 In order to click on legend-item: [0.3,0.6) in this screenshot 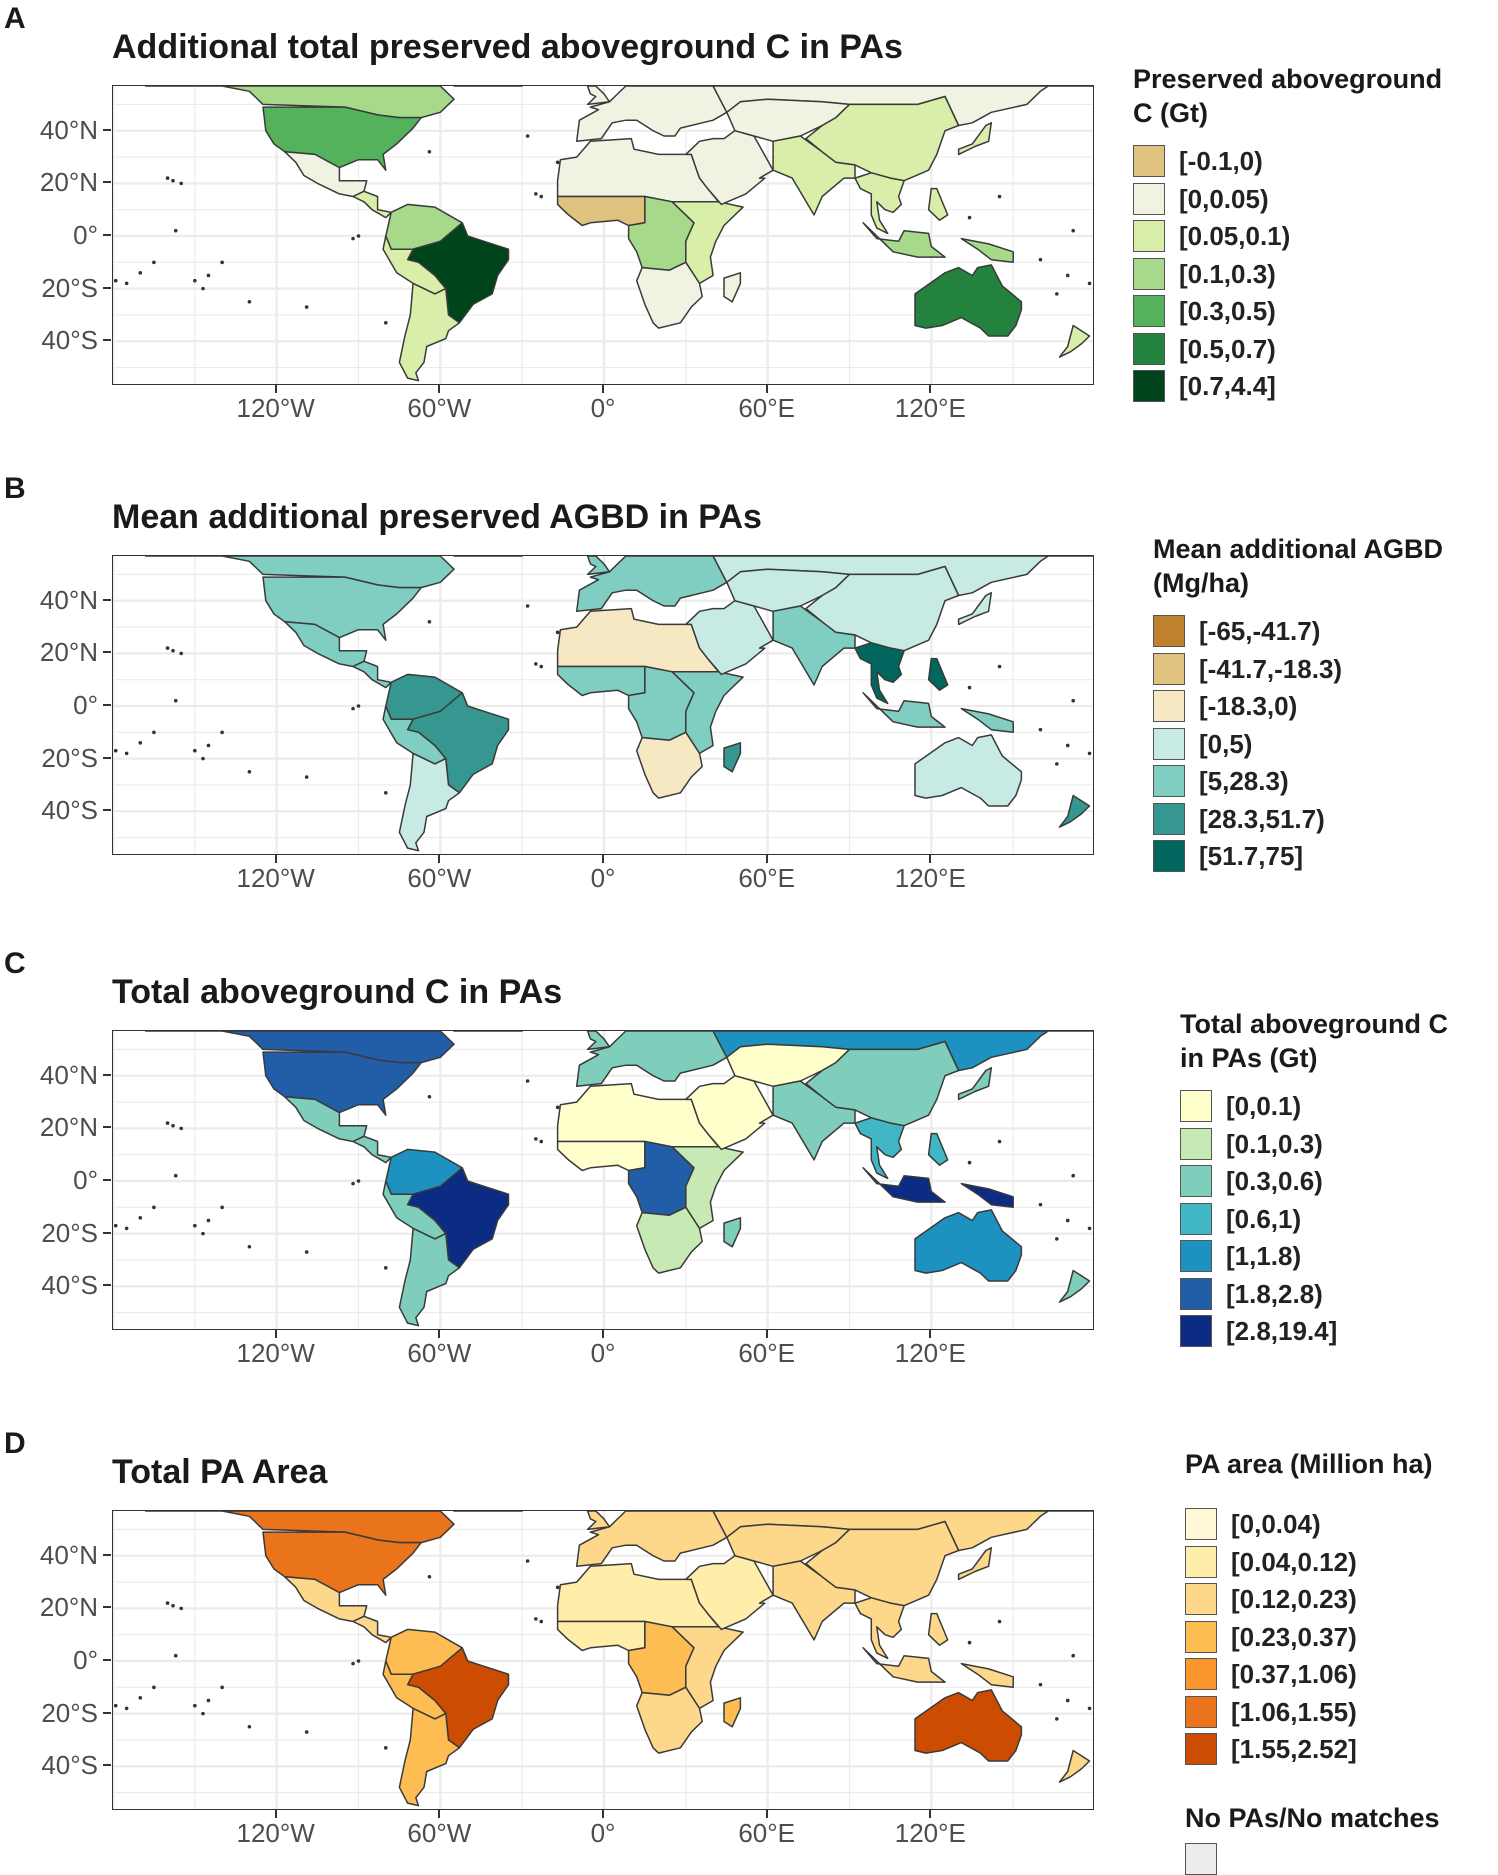, I will do `click(1305, 1182)`.